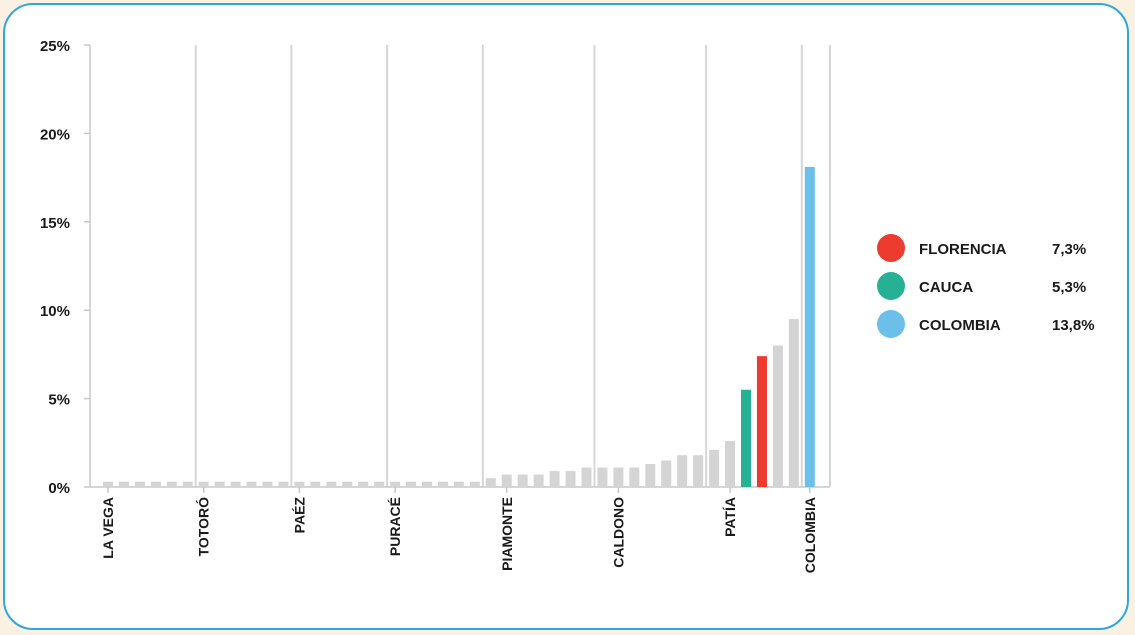  What do you see at coordinates (810, 535) in the screenshot?
I see `x-category-label: COLOMBIA` at bounding box center [810, 535].